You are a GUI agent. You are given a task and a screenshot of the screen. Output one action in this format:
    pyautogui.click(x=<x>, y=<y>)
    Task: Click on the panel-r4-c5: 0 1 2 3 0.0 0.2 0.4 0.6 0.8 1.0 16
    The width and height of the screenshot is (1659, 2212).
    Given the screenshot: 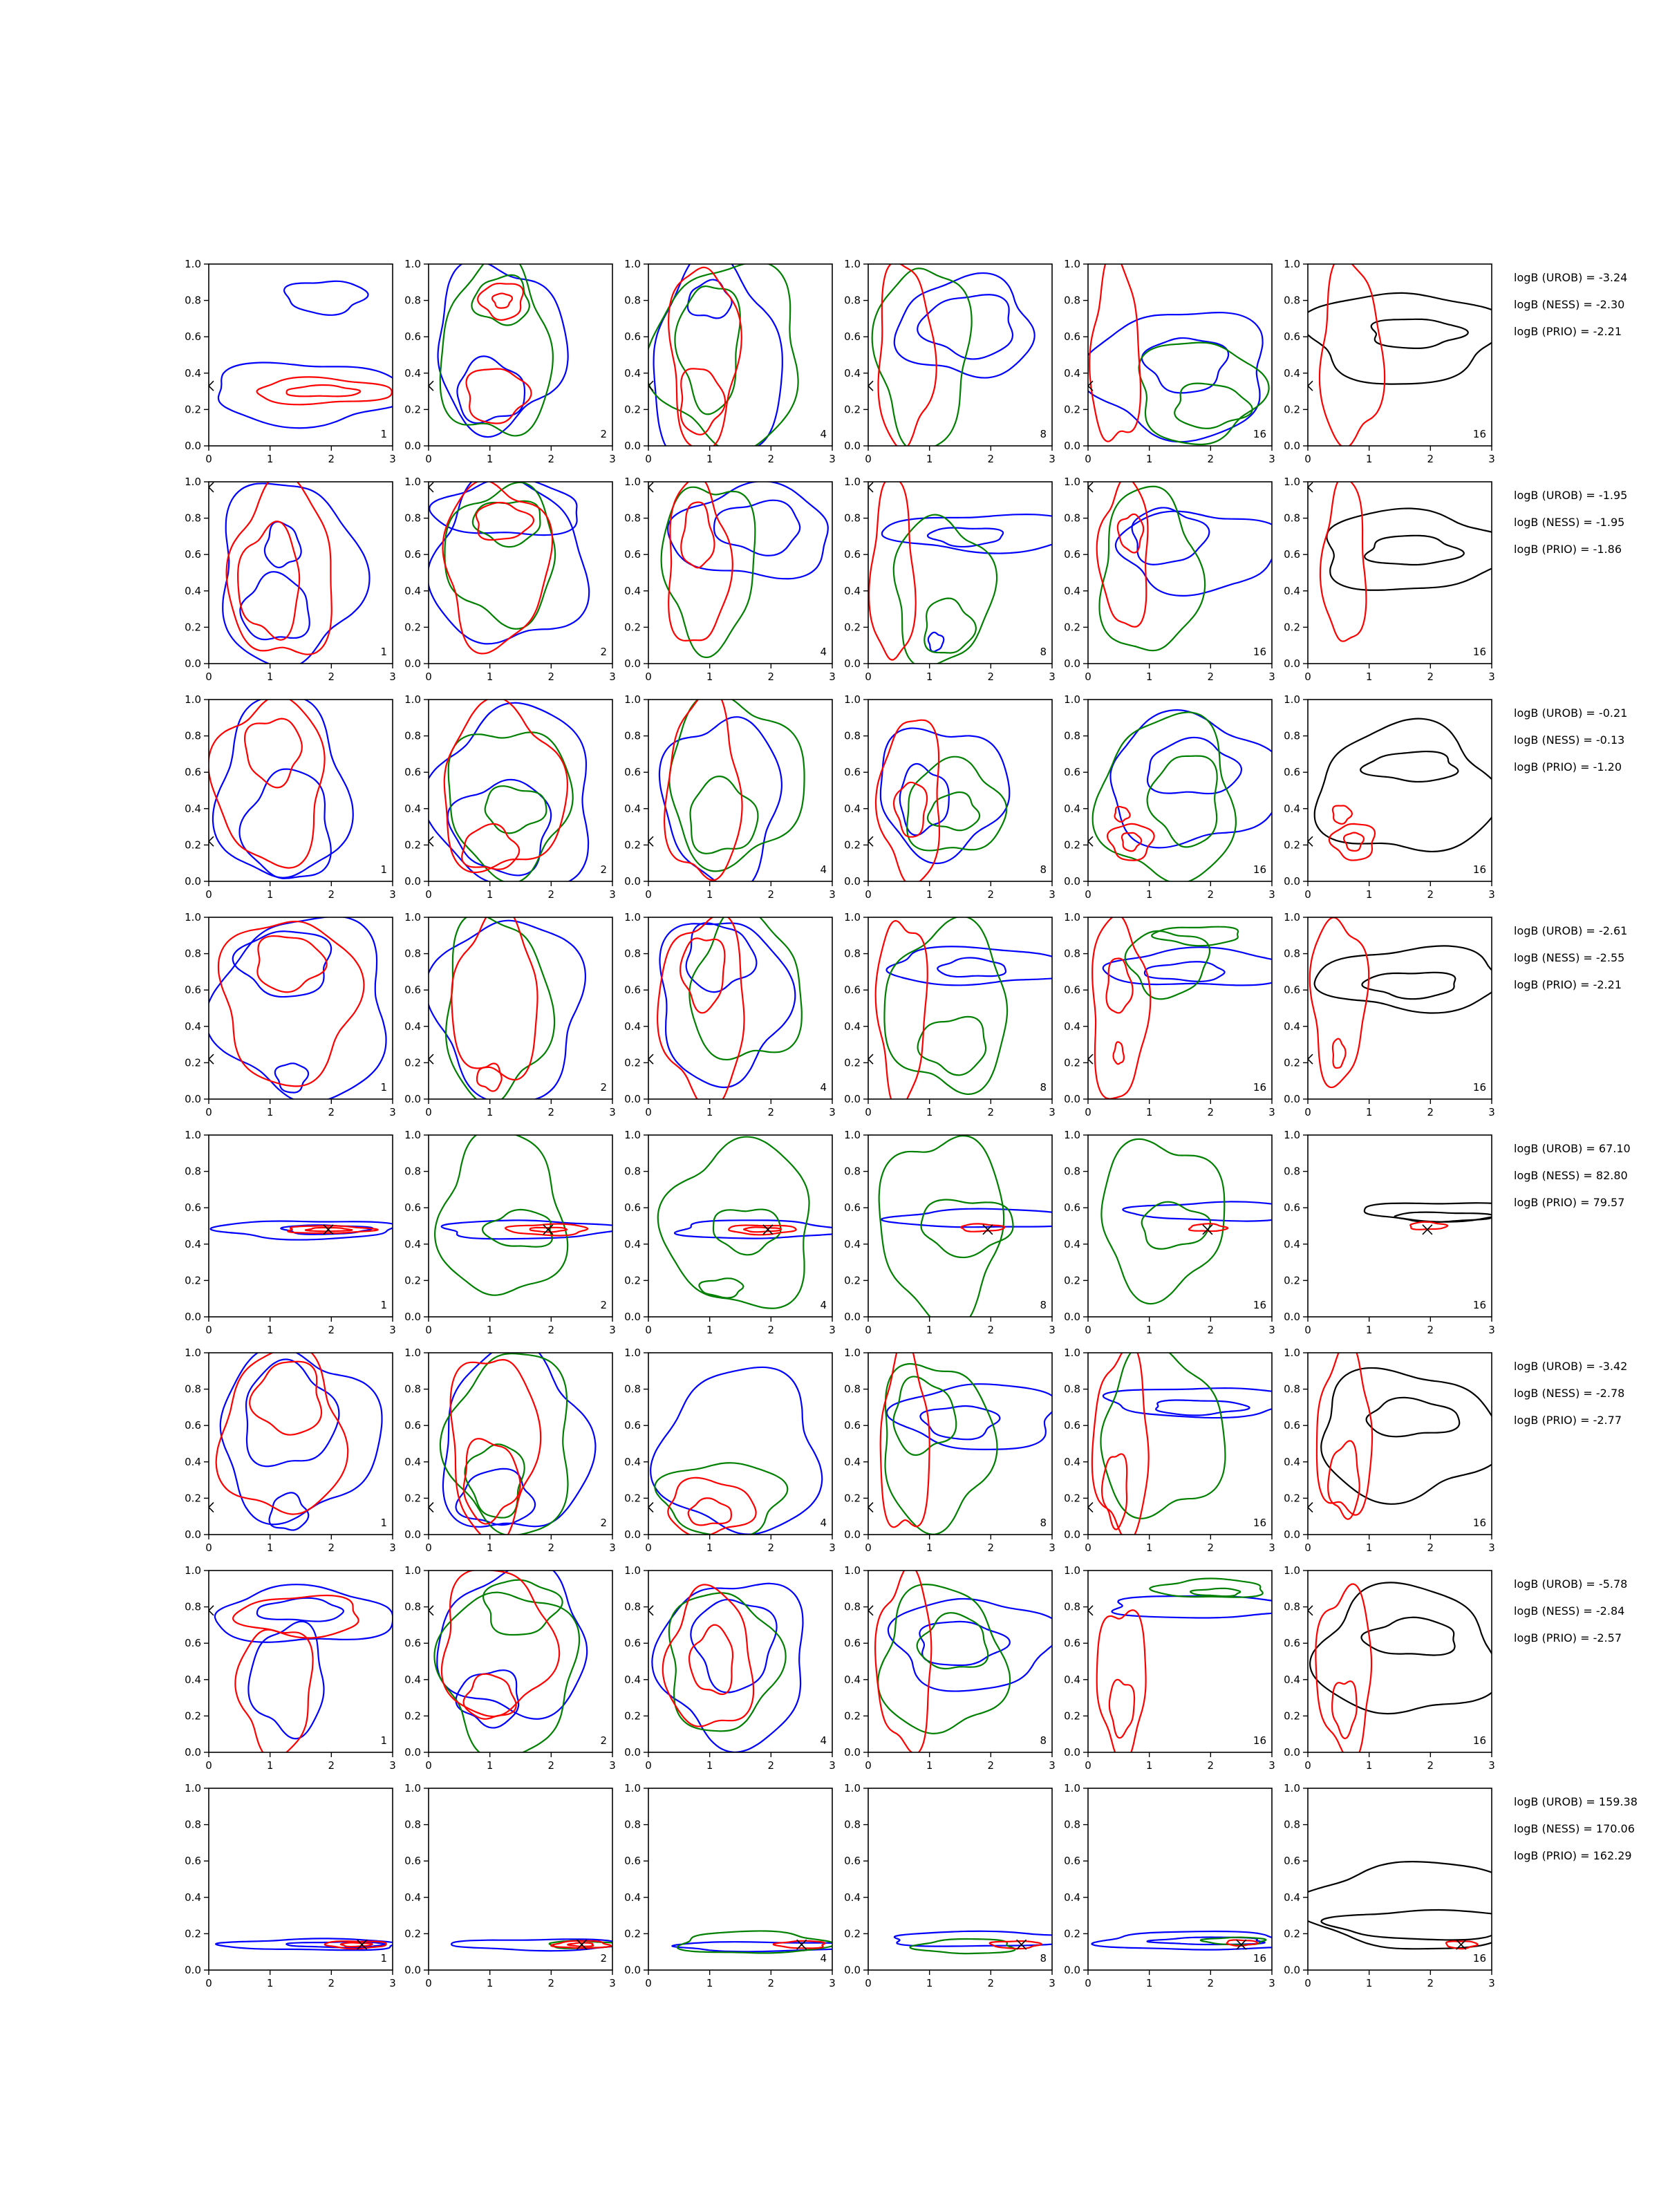 What is the action you would take?
    pyautogui.click(x=1389, y=1232)
    